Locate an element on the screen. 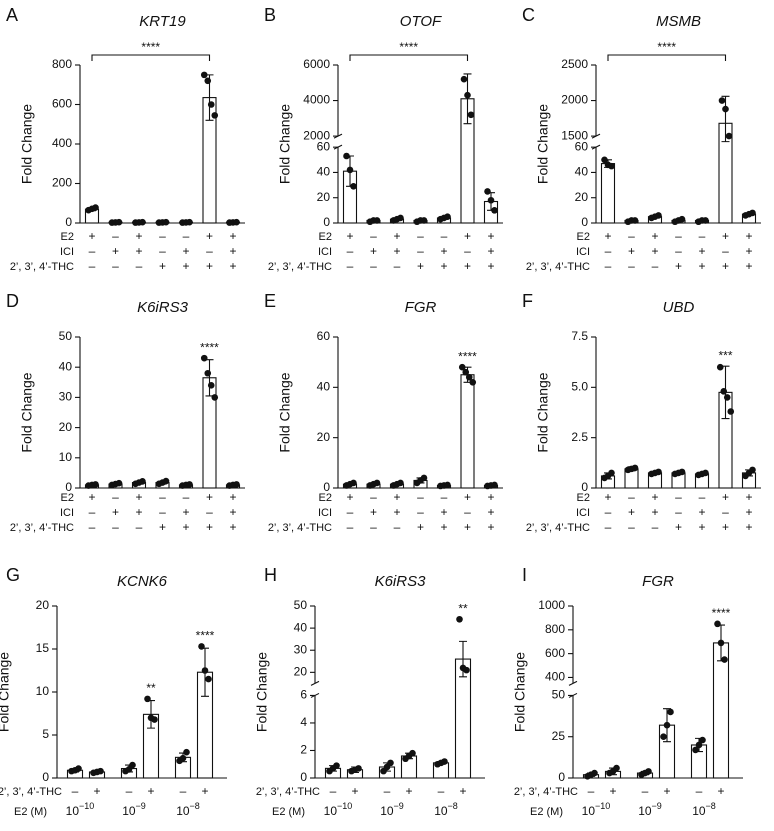 The image size is (774, 831). y-tick-label: 600 is located at coordinates (62, 104).